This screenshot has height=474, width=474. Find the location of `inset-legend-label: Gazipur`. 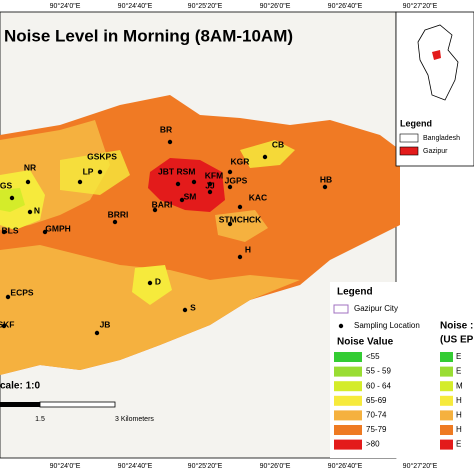

inset-legend-label: Gazipur is located at coordinates (435, 151).